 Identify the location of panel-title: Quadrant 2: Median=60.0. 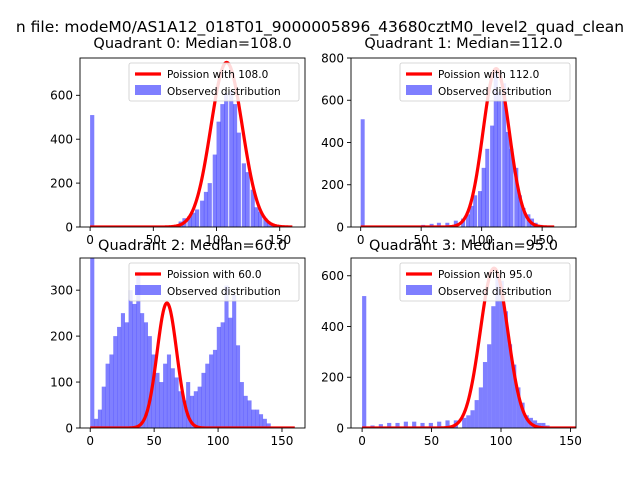
(192, 246).